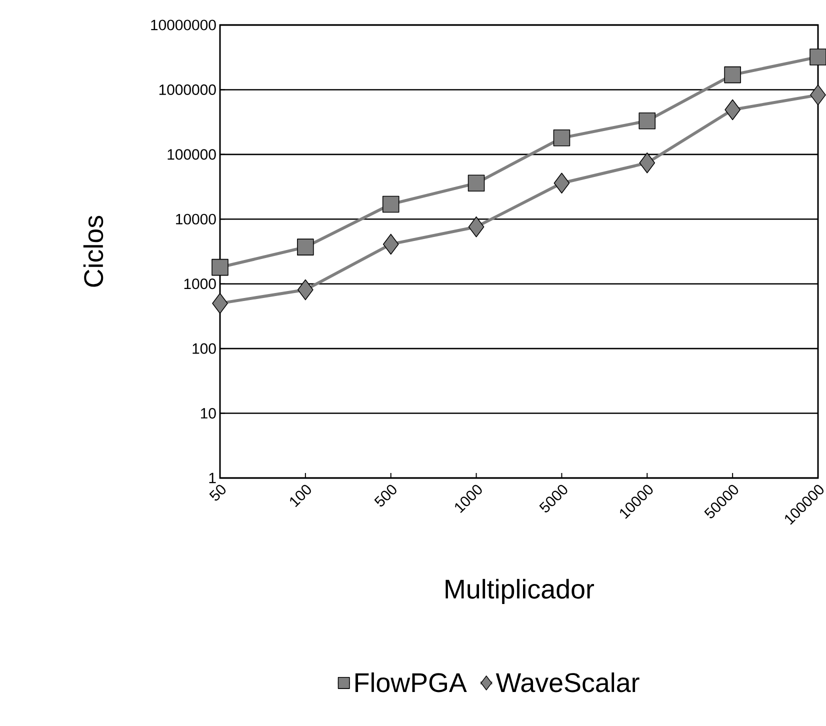 The height and width of the screenshot is (726, 826). Describe the element at coordinates (217, 492) in the screenshot. I see `x-tick-label: 50` at that location.